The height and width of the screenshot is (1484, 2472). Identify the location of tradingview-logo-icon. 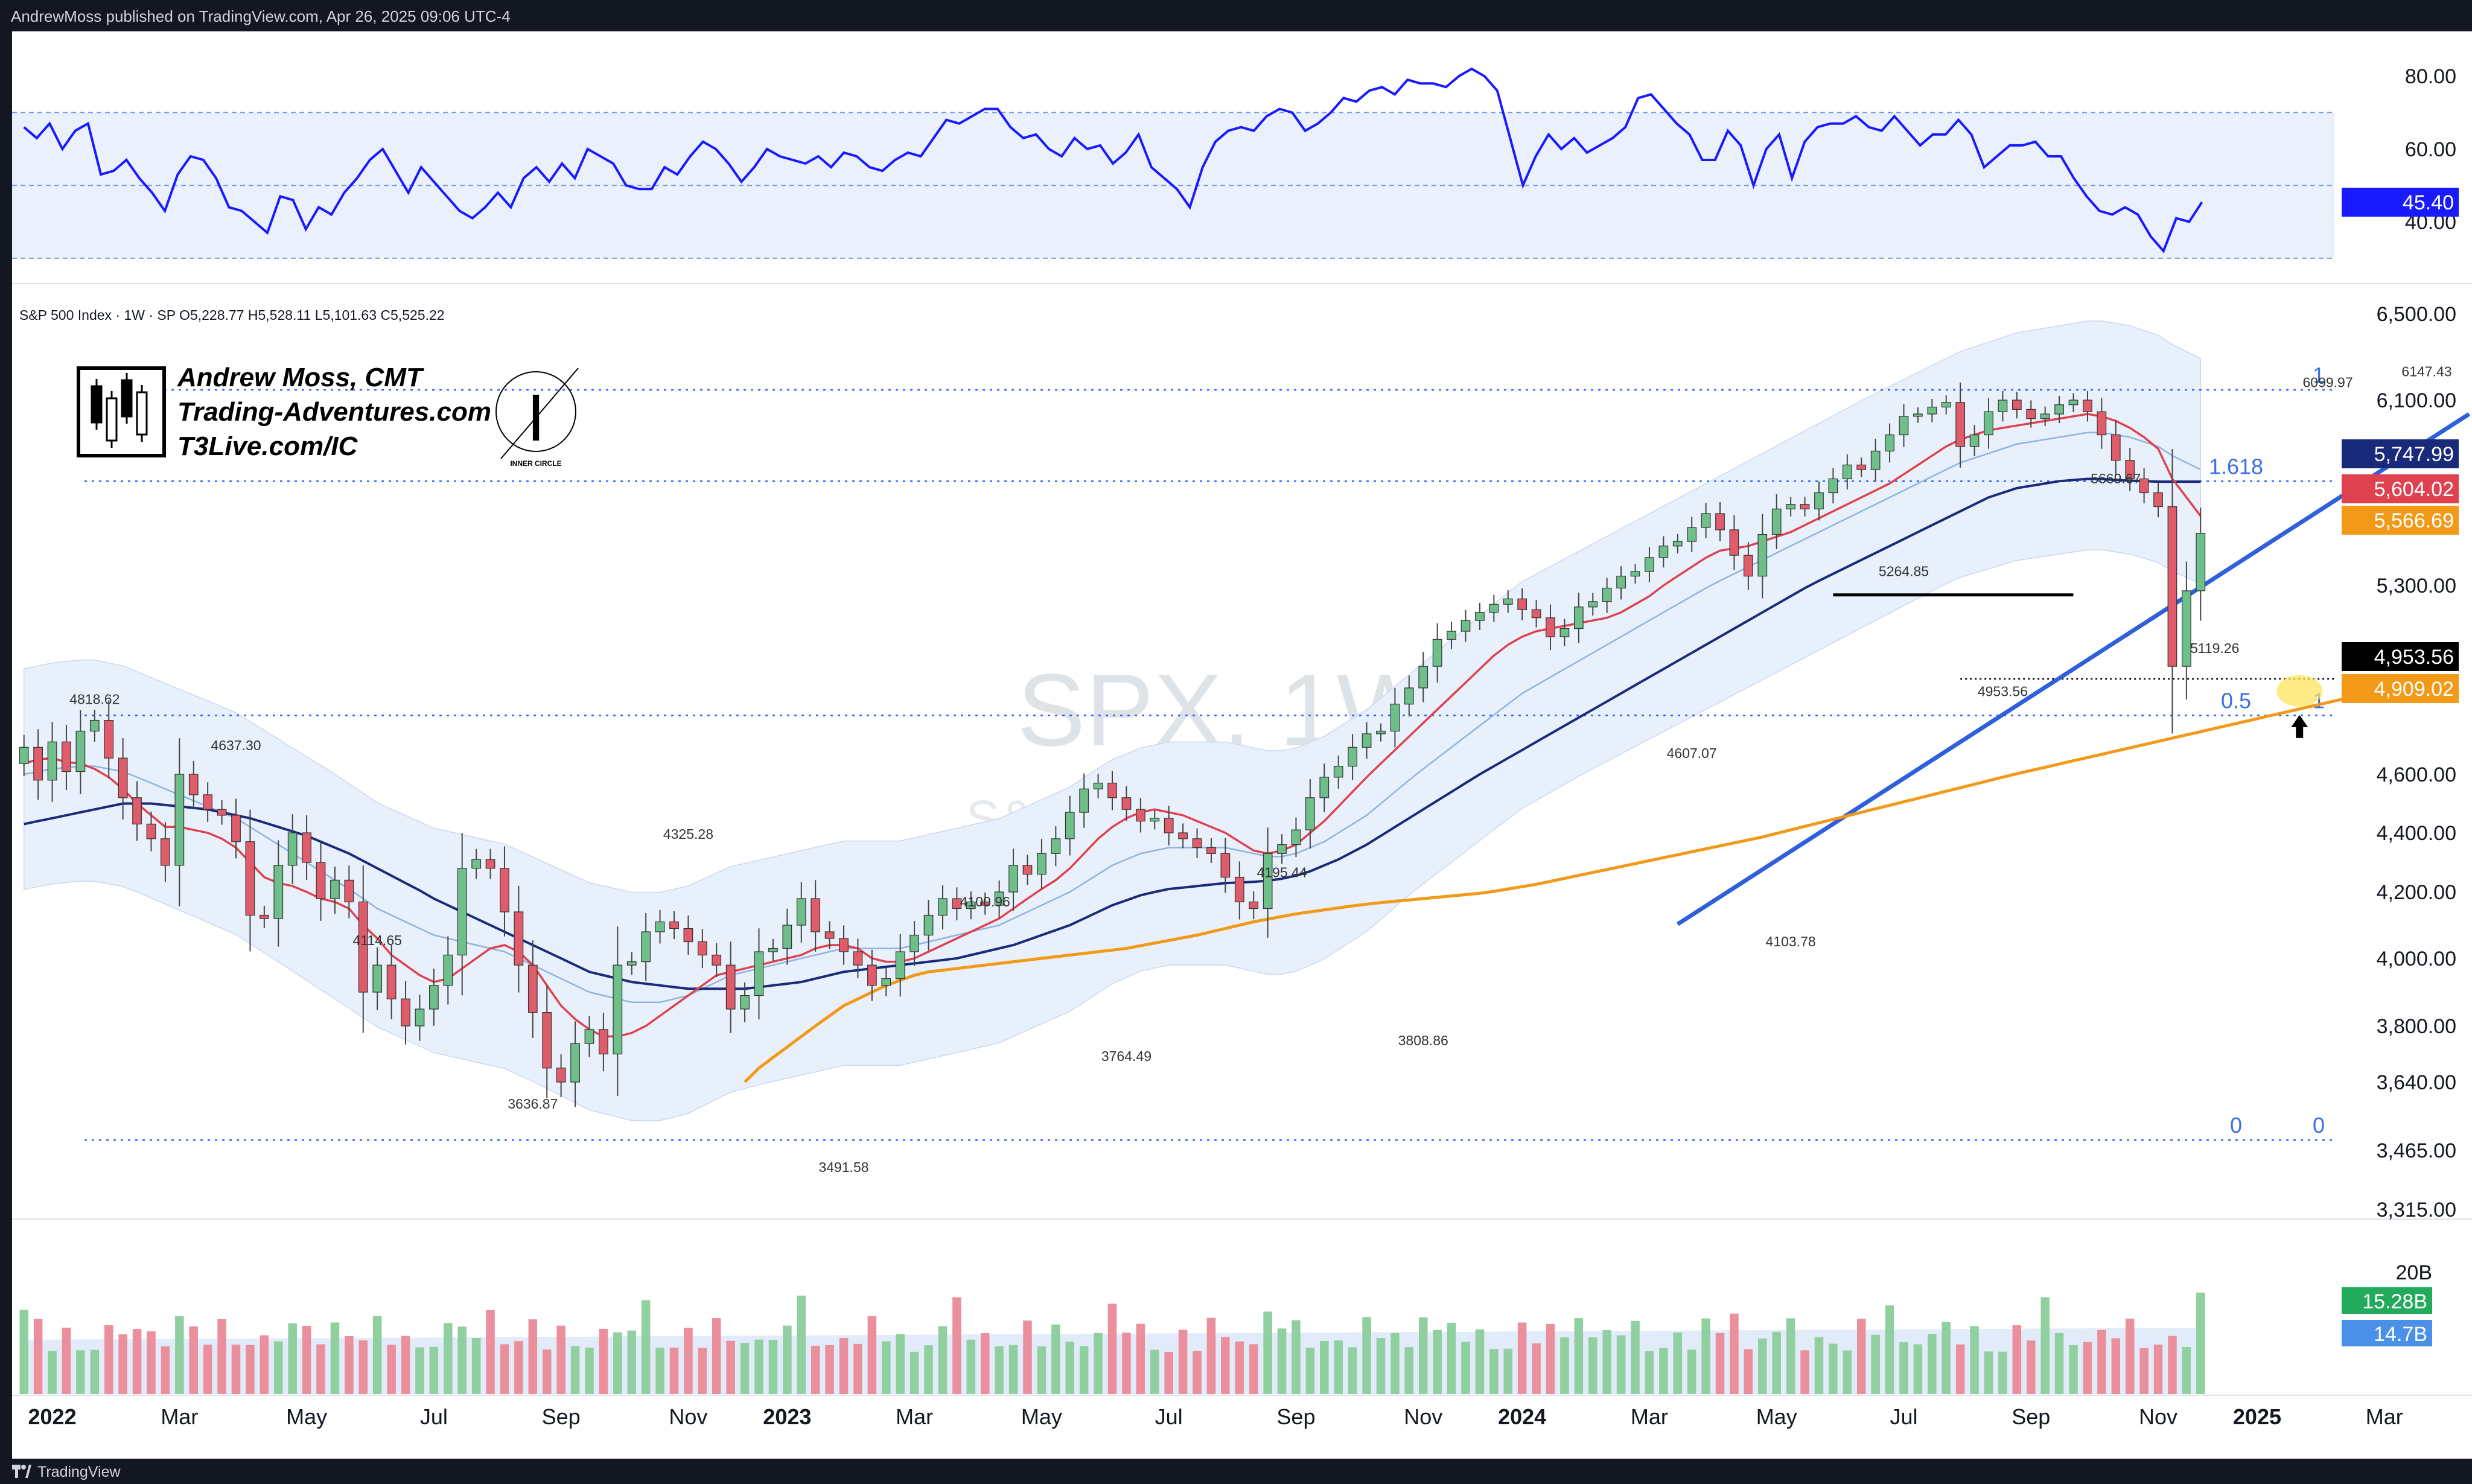
(22, 1471).